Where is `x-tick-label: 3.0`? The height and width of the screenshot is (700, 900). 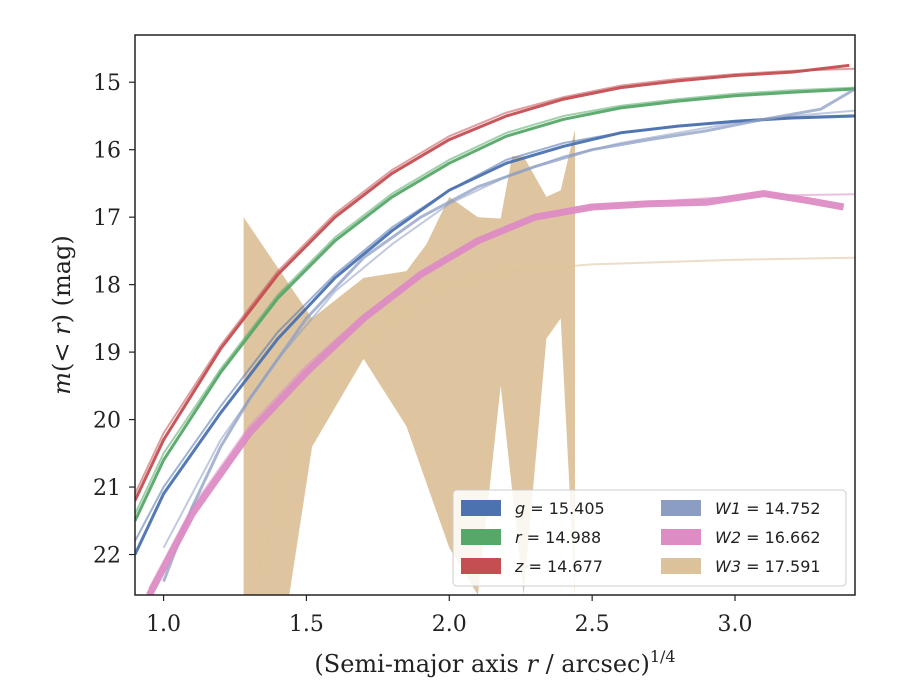
x-tick-label: 3.0 is located at coordinates (735, 624).